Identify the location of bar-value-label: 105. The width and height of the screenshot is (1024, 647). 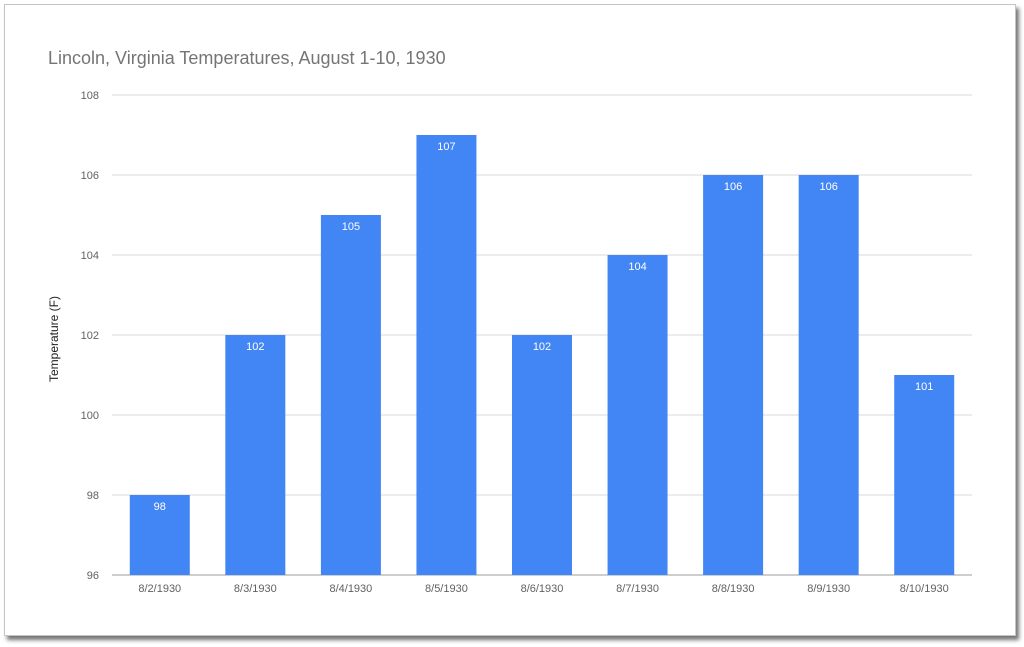
(351, 227).